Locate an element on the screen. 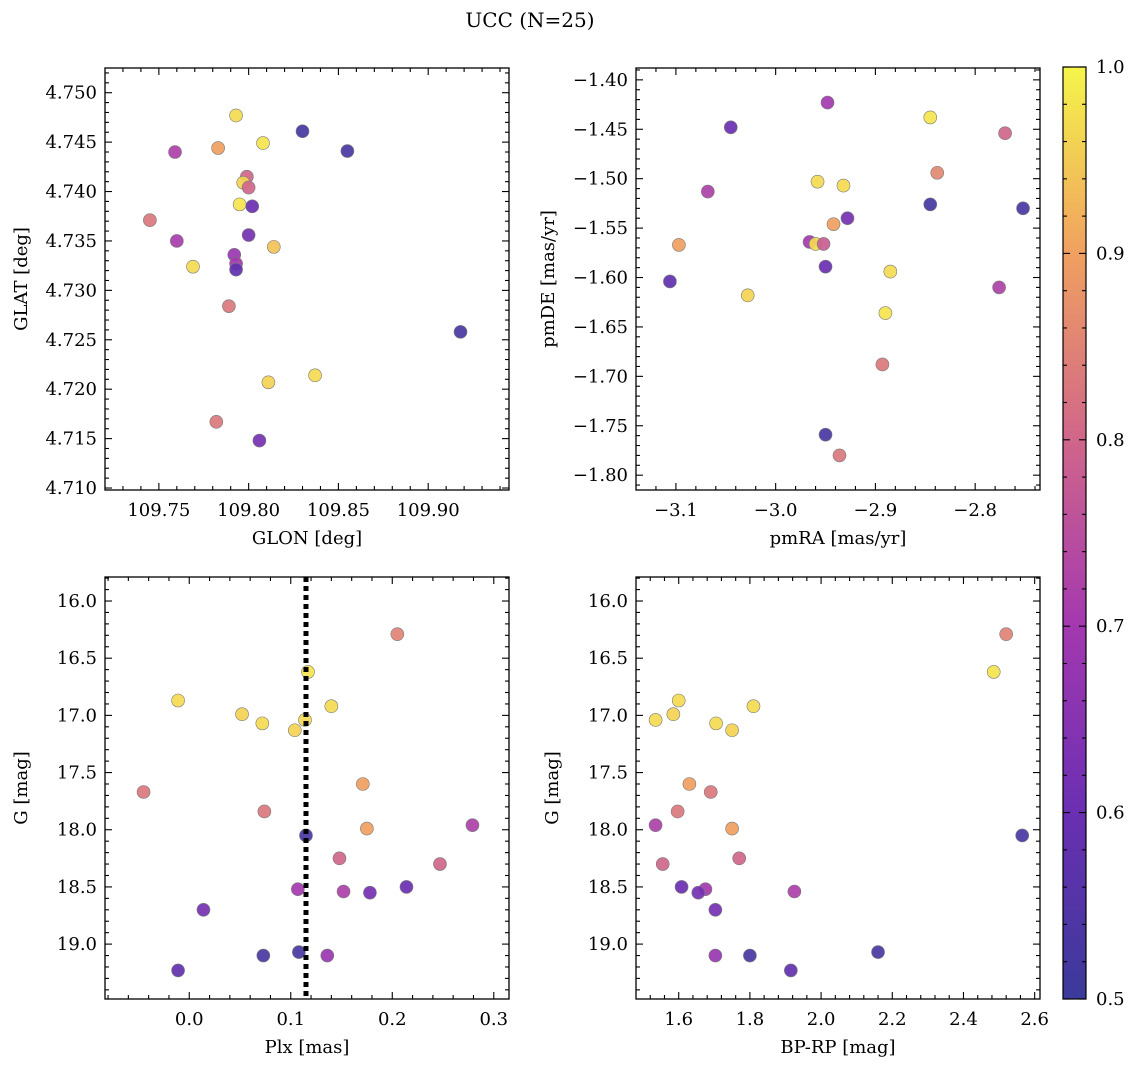 Image resolution: width=1136 pixels, height=1071 pixels. y-tick-label: 4.750 is located at coordinates (71, 93).